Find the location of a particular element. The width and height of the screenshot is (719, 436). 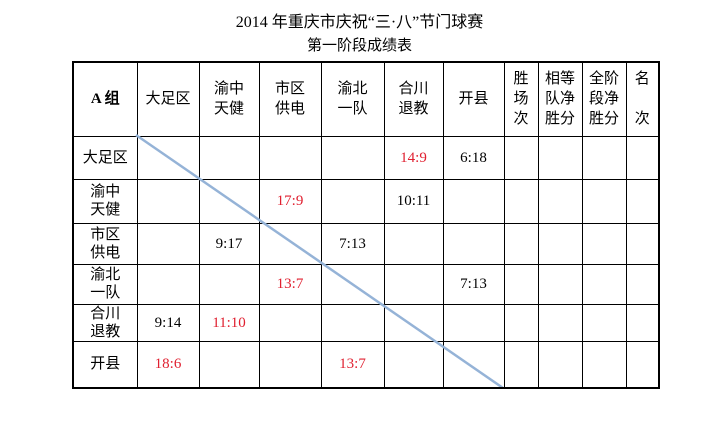

score-cell: 9:17 is located at coordinates (229, 243).